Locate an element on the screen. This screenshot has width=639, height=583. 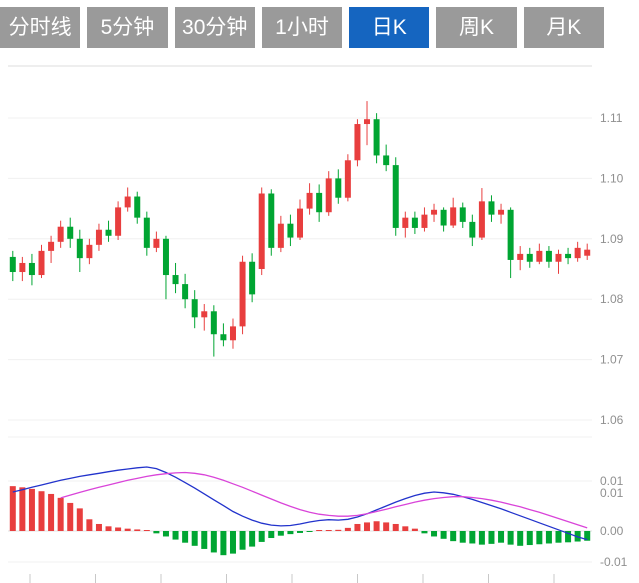
price-axis-label: 1.08 is located at coordinates (612, 299).